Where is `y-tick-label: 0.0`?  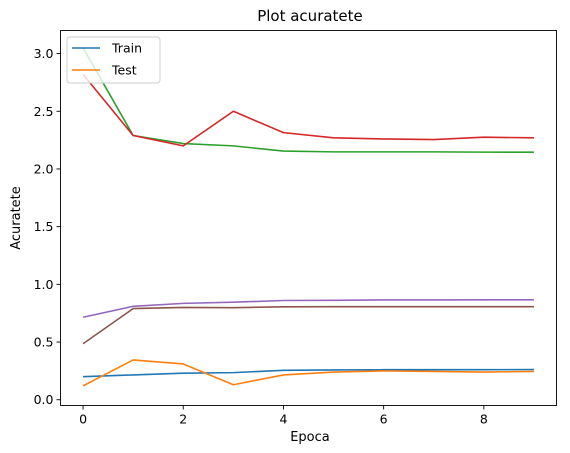 y-tick-label: 0.0 is located at coordinates (44, 399).